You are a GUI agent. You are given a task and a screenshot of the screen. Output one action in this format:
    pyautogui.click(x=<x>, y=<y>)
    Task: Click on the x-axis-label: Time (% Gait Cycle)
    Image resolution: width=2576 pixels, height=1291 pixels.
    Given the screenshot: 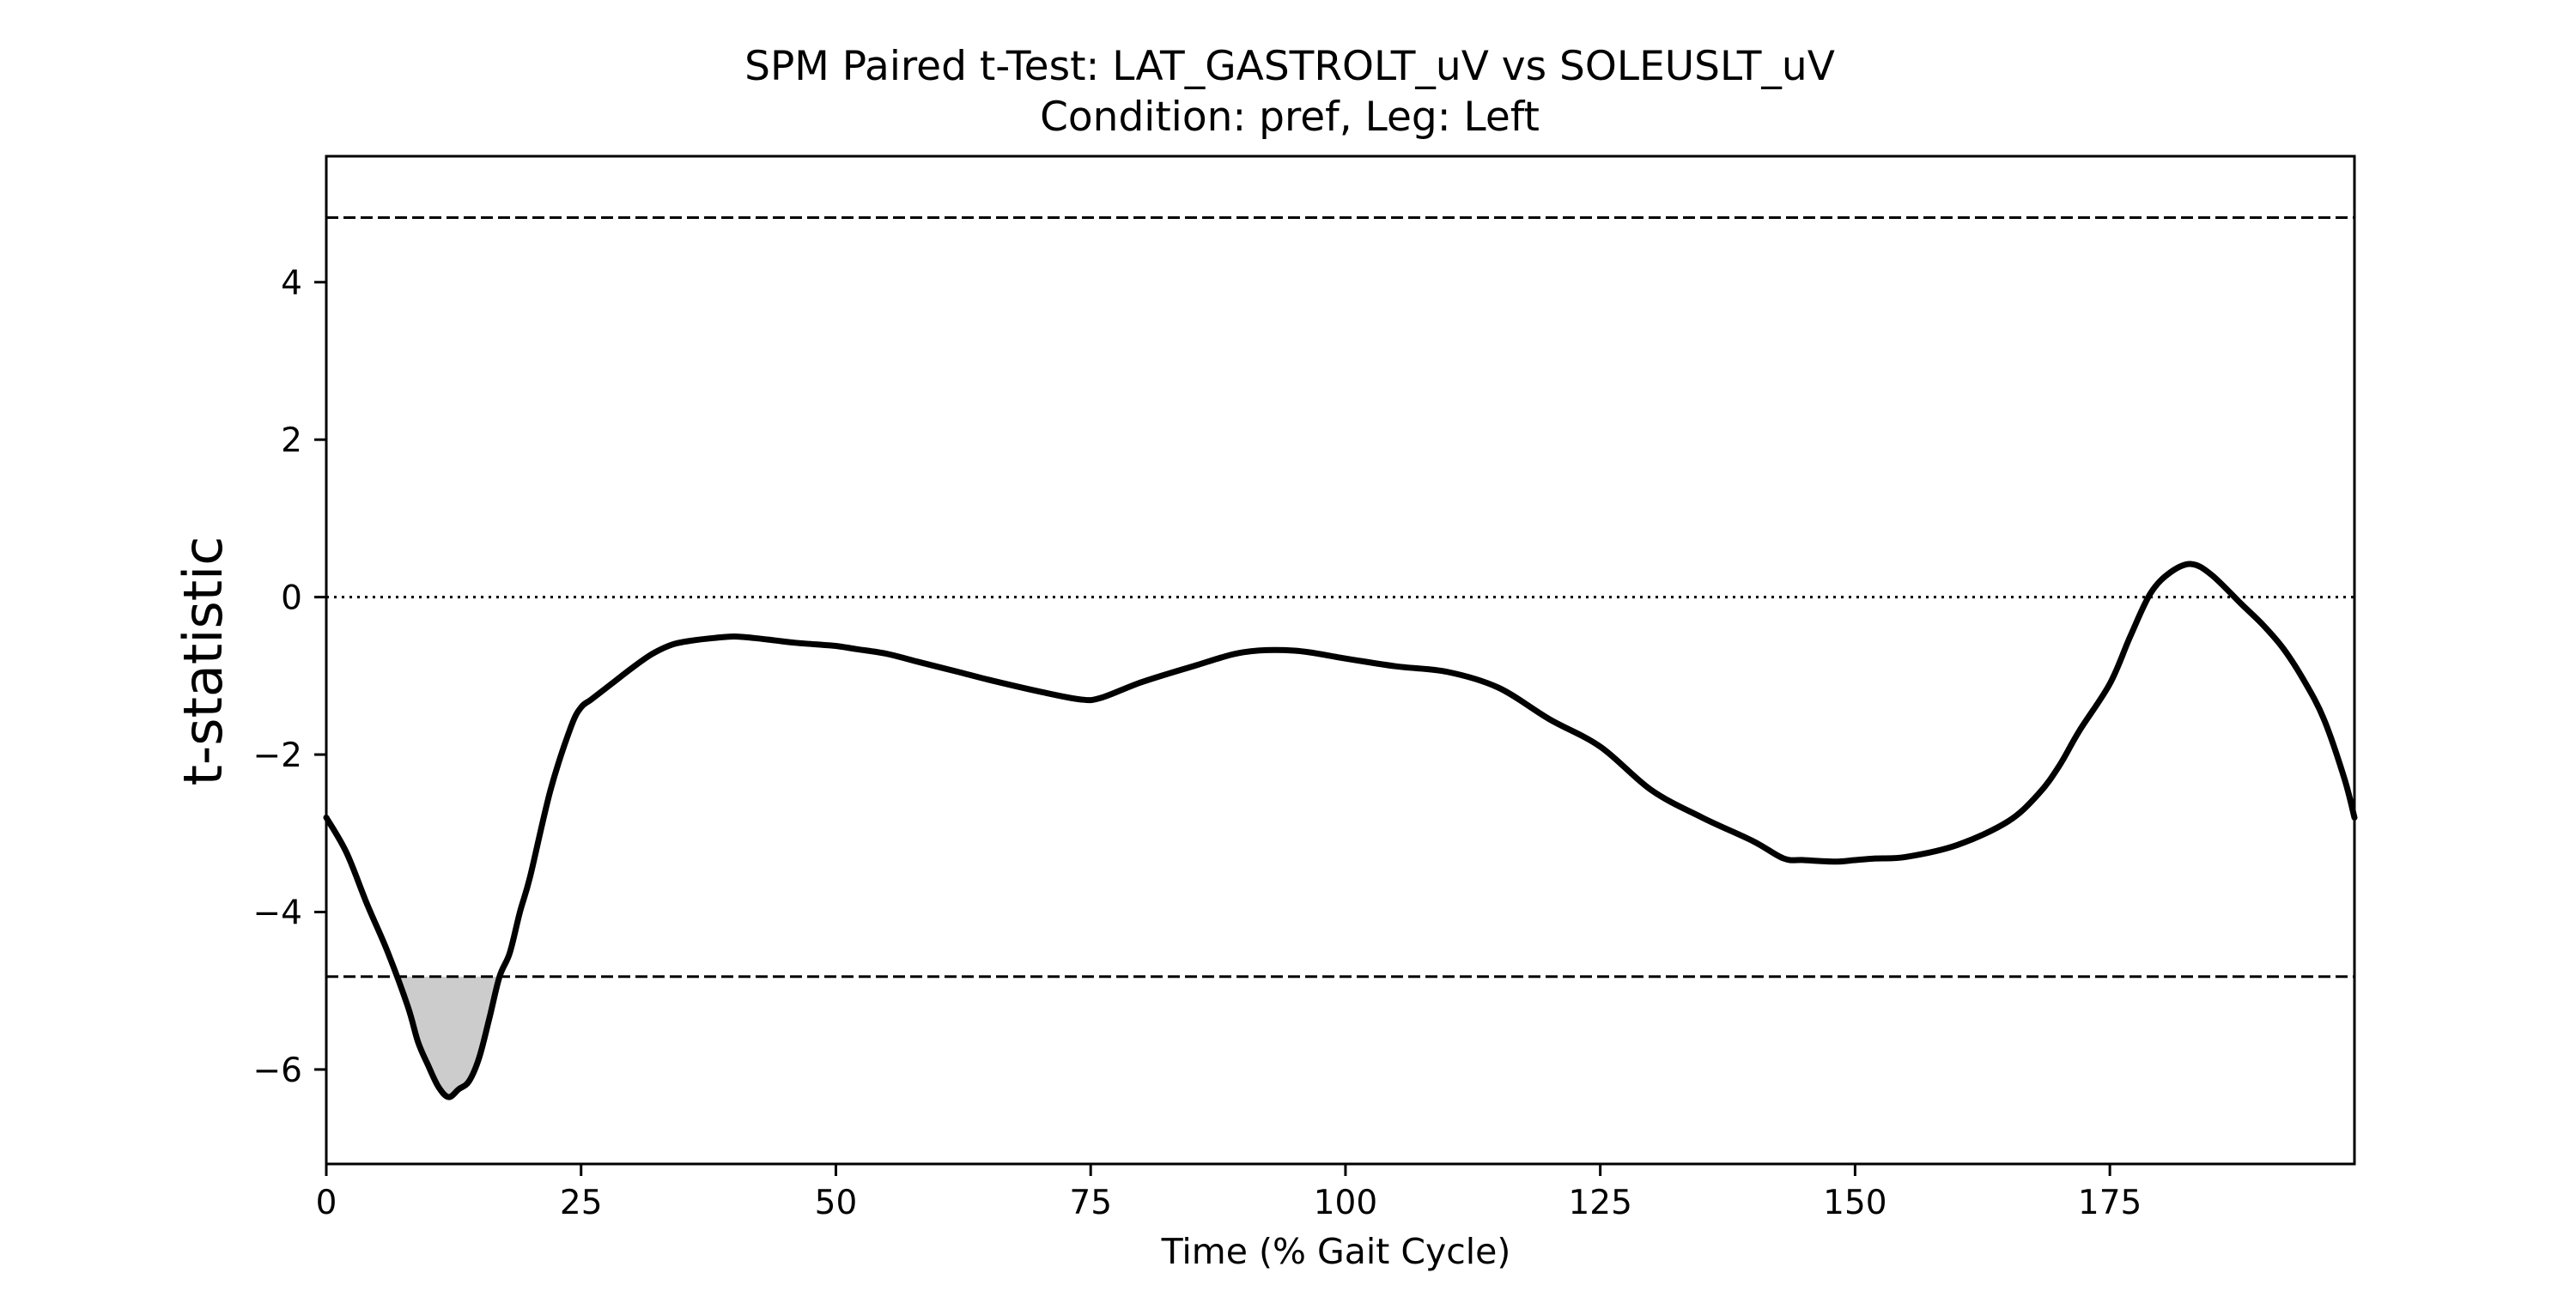 What is the action you would take?
    pyautogui.click(x=1336, y=1252)
    